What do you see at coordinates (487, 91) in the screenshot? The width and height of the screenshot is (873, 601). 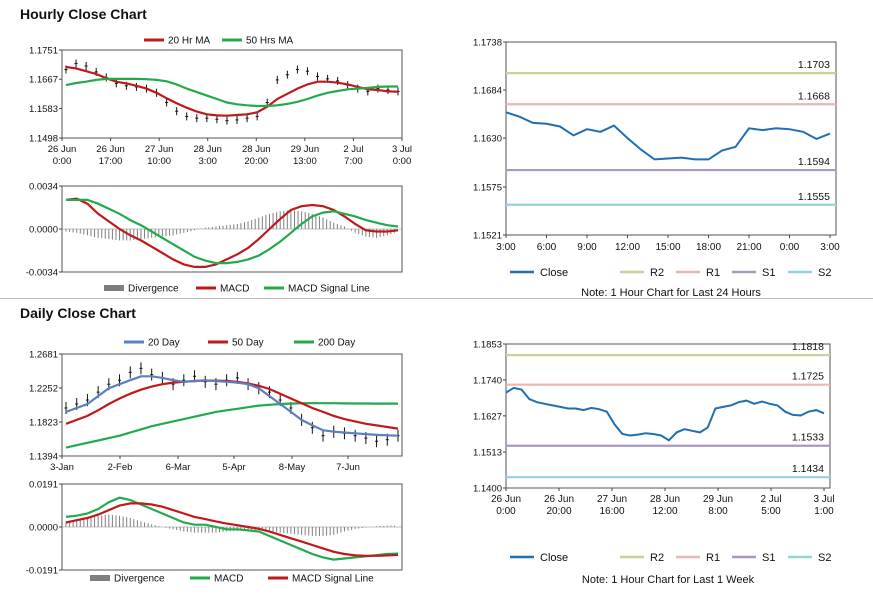 I see `y-tick-label: 1.1684` at bounding box center [487, 91].